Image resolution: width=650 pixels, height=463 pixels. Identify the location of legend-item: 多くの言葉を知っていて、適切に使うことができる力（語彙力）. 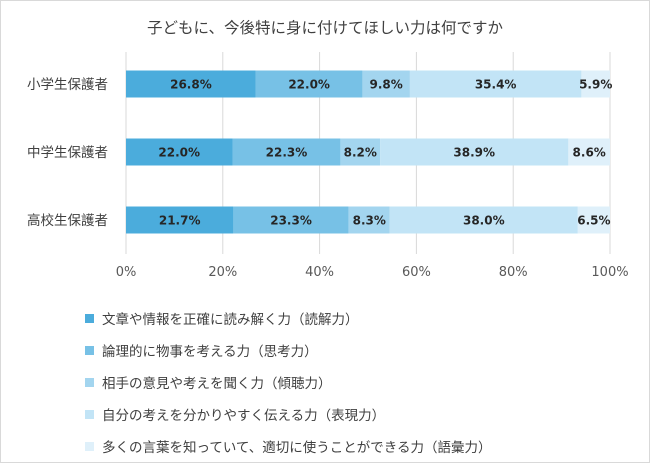
(355, 446).